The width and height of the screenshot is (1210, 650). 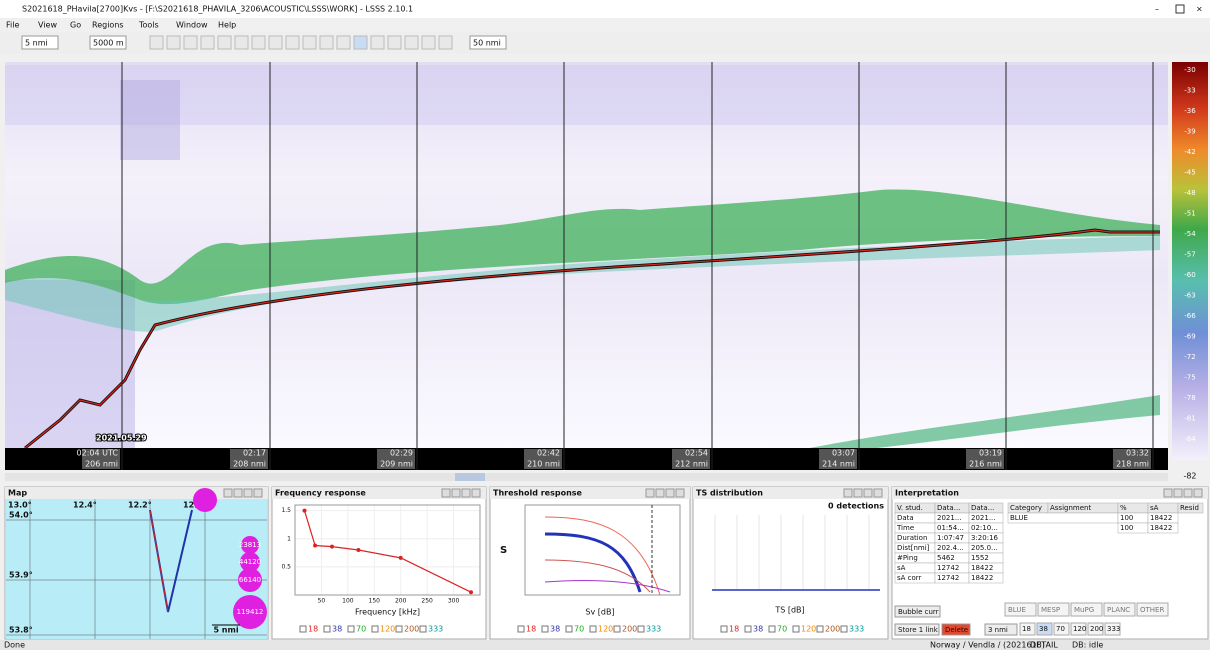 I want to click on category-label: MESP, so click(x=1050, y=610).